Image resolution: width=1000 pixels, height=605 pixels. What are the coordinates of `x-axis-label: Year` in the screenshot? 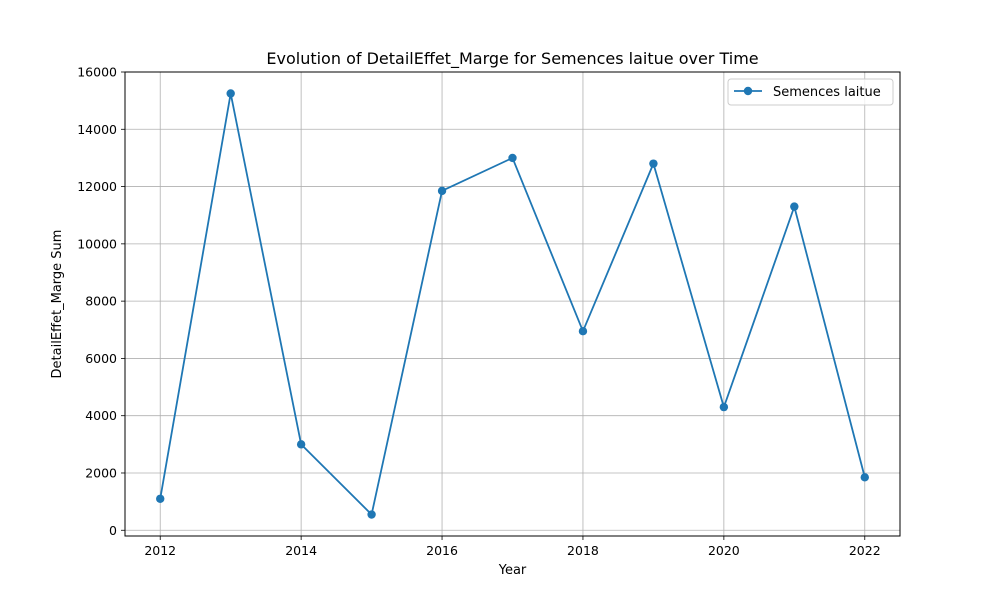 It's located at (512, 570).